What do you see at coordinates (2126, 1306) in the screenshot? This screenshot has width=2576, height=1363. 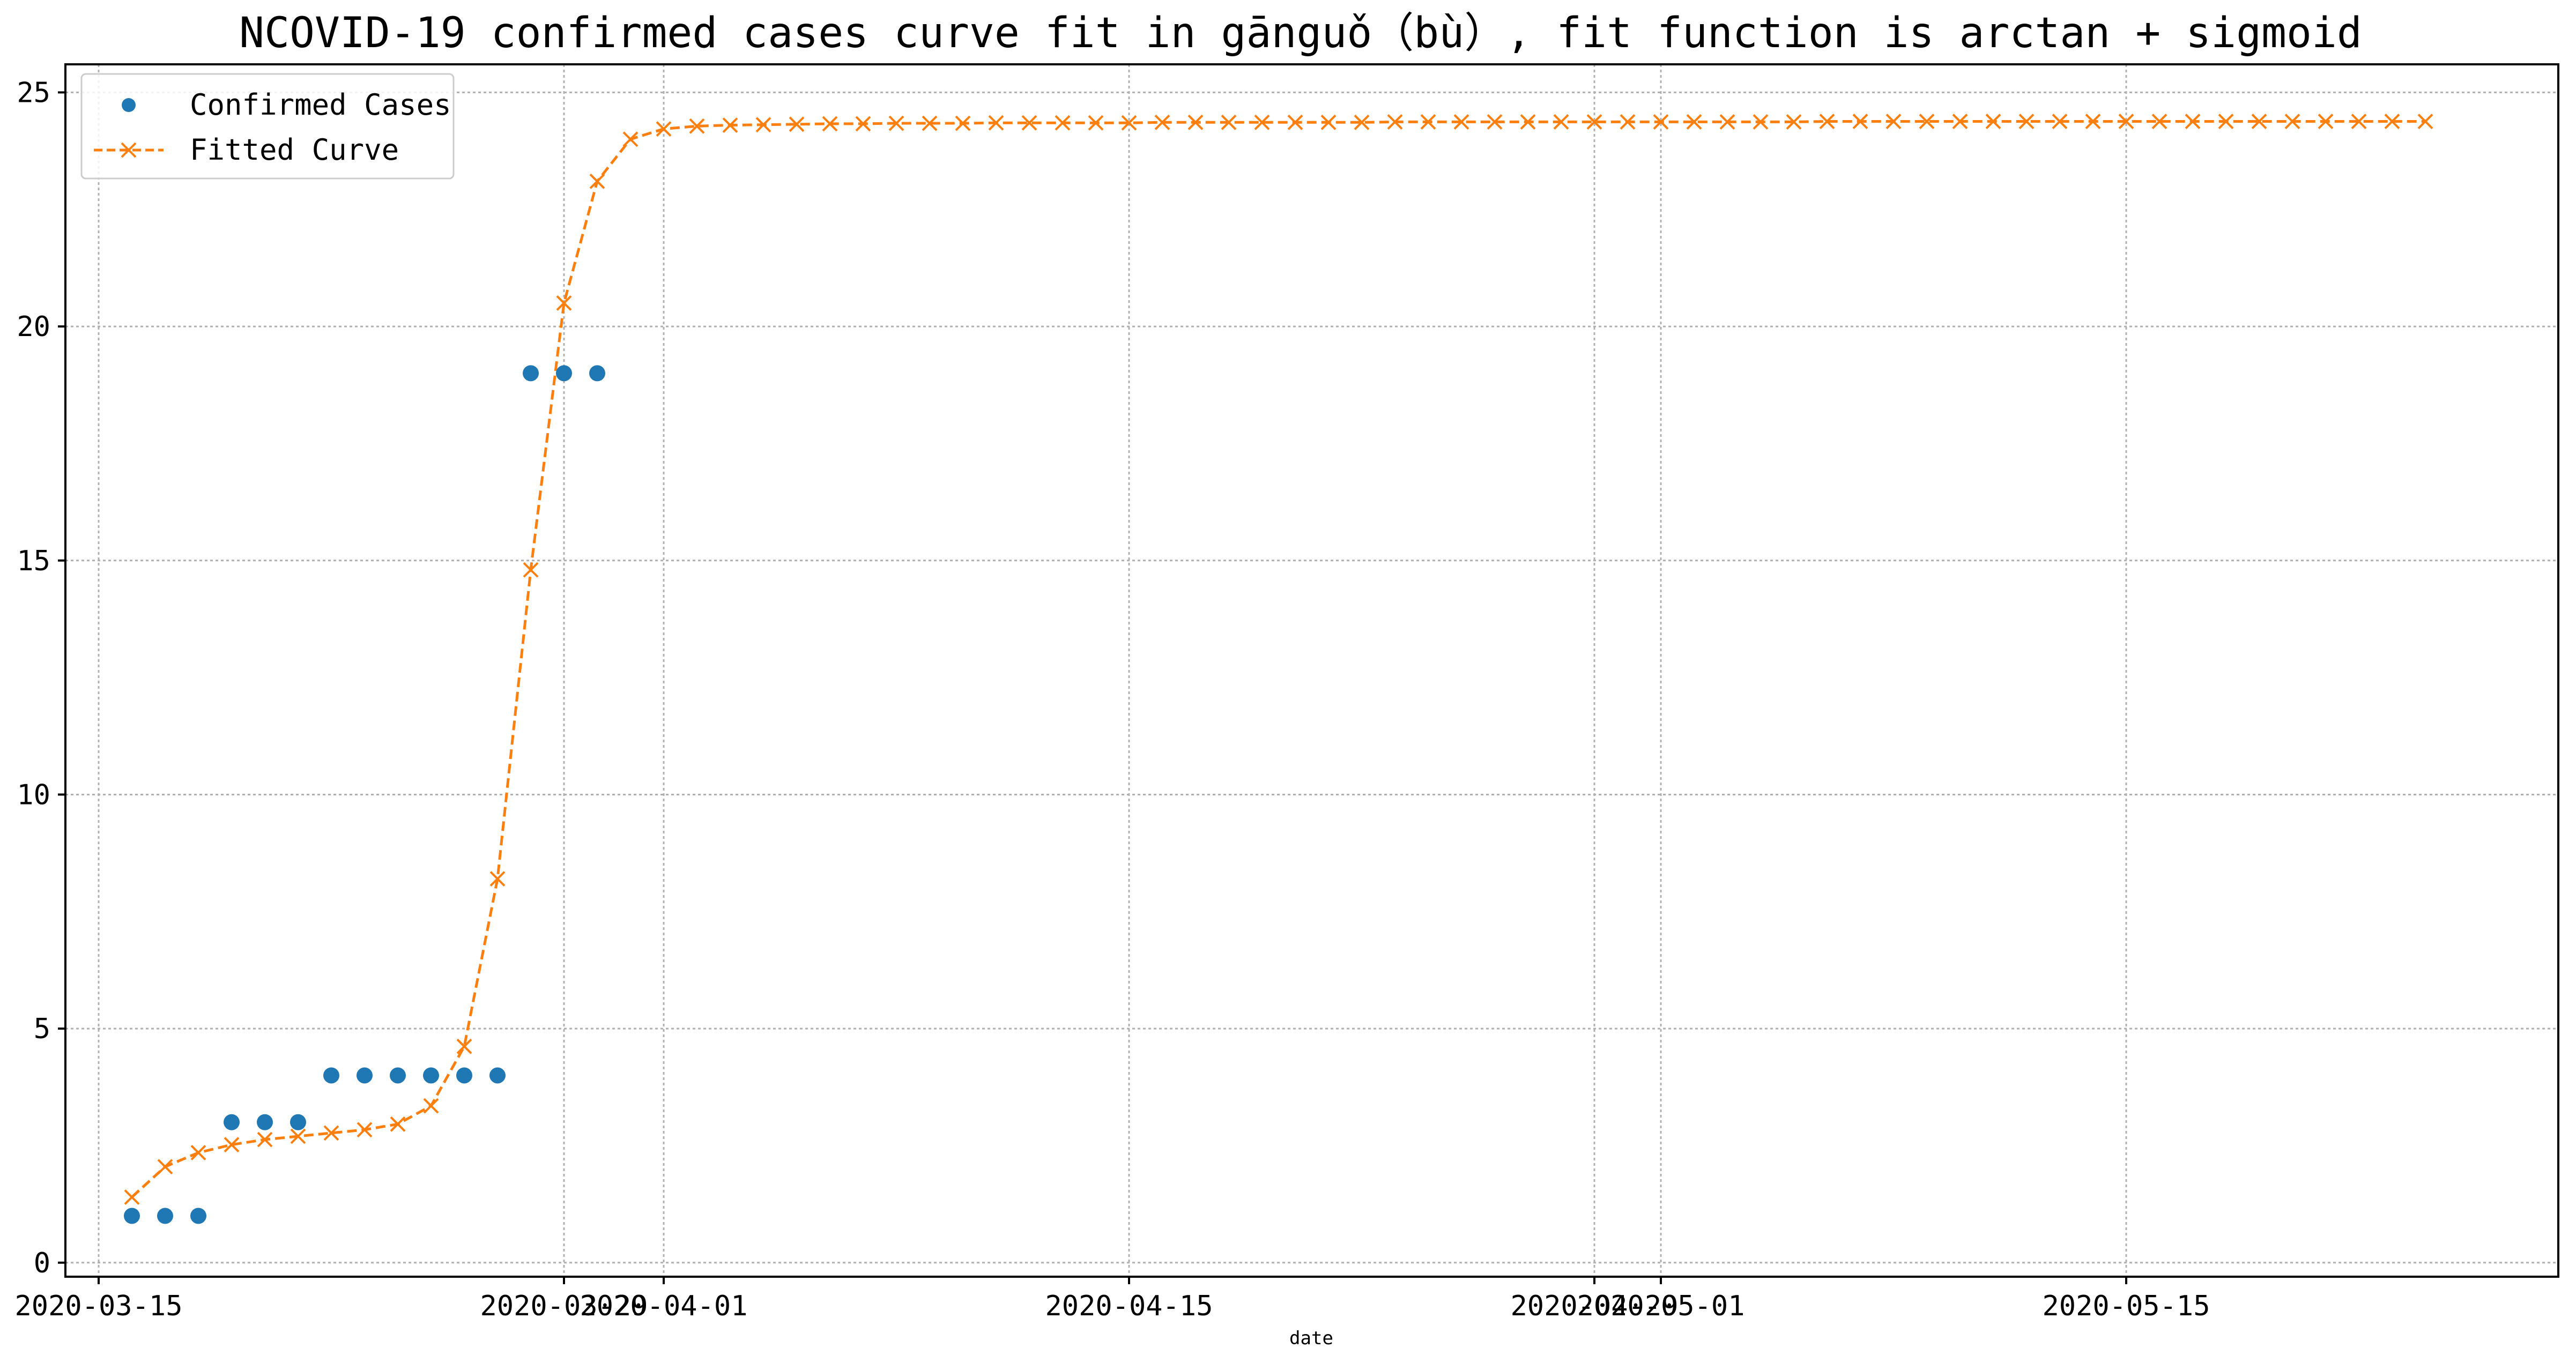 I see `x-tick-label: 2020-05-15` at bounding box center [2126, 1306].